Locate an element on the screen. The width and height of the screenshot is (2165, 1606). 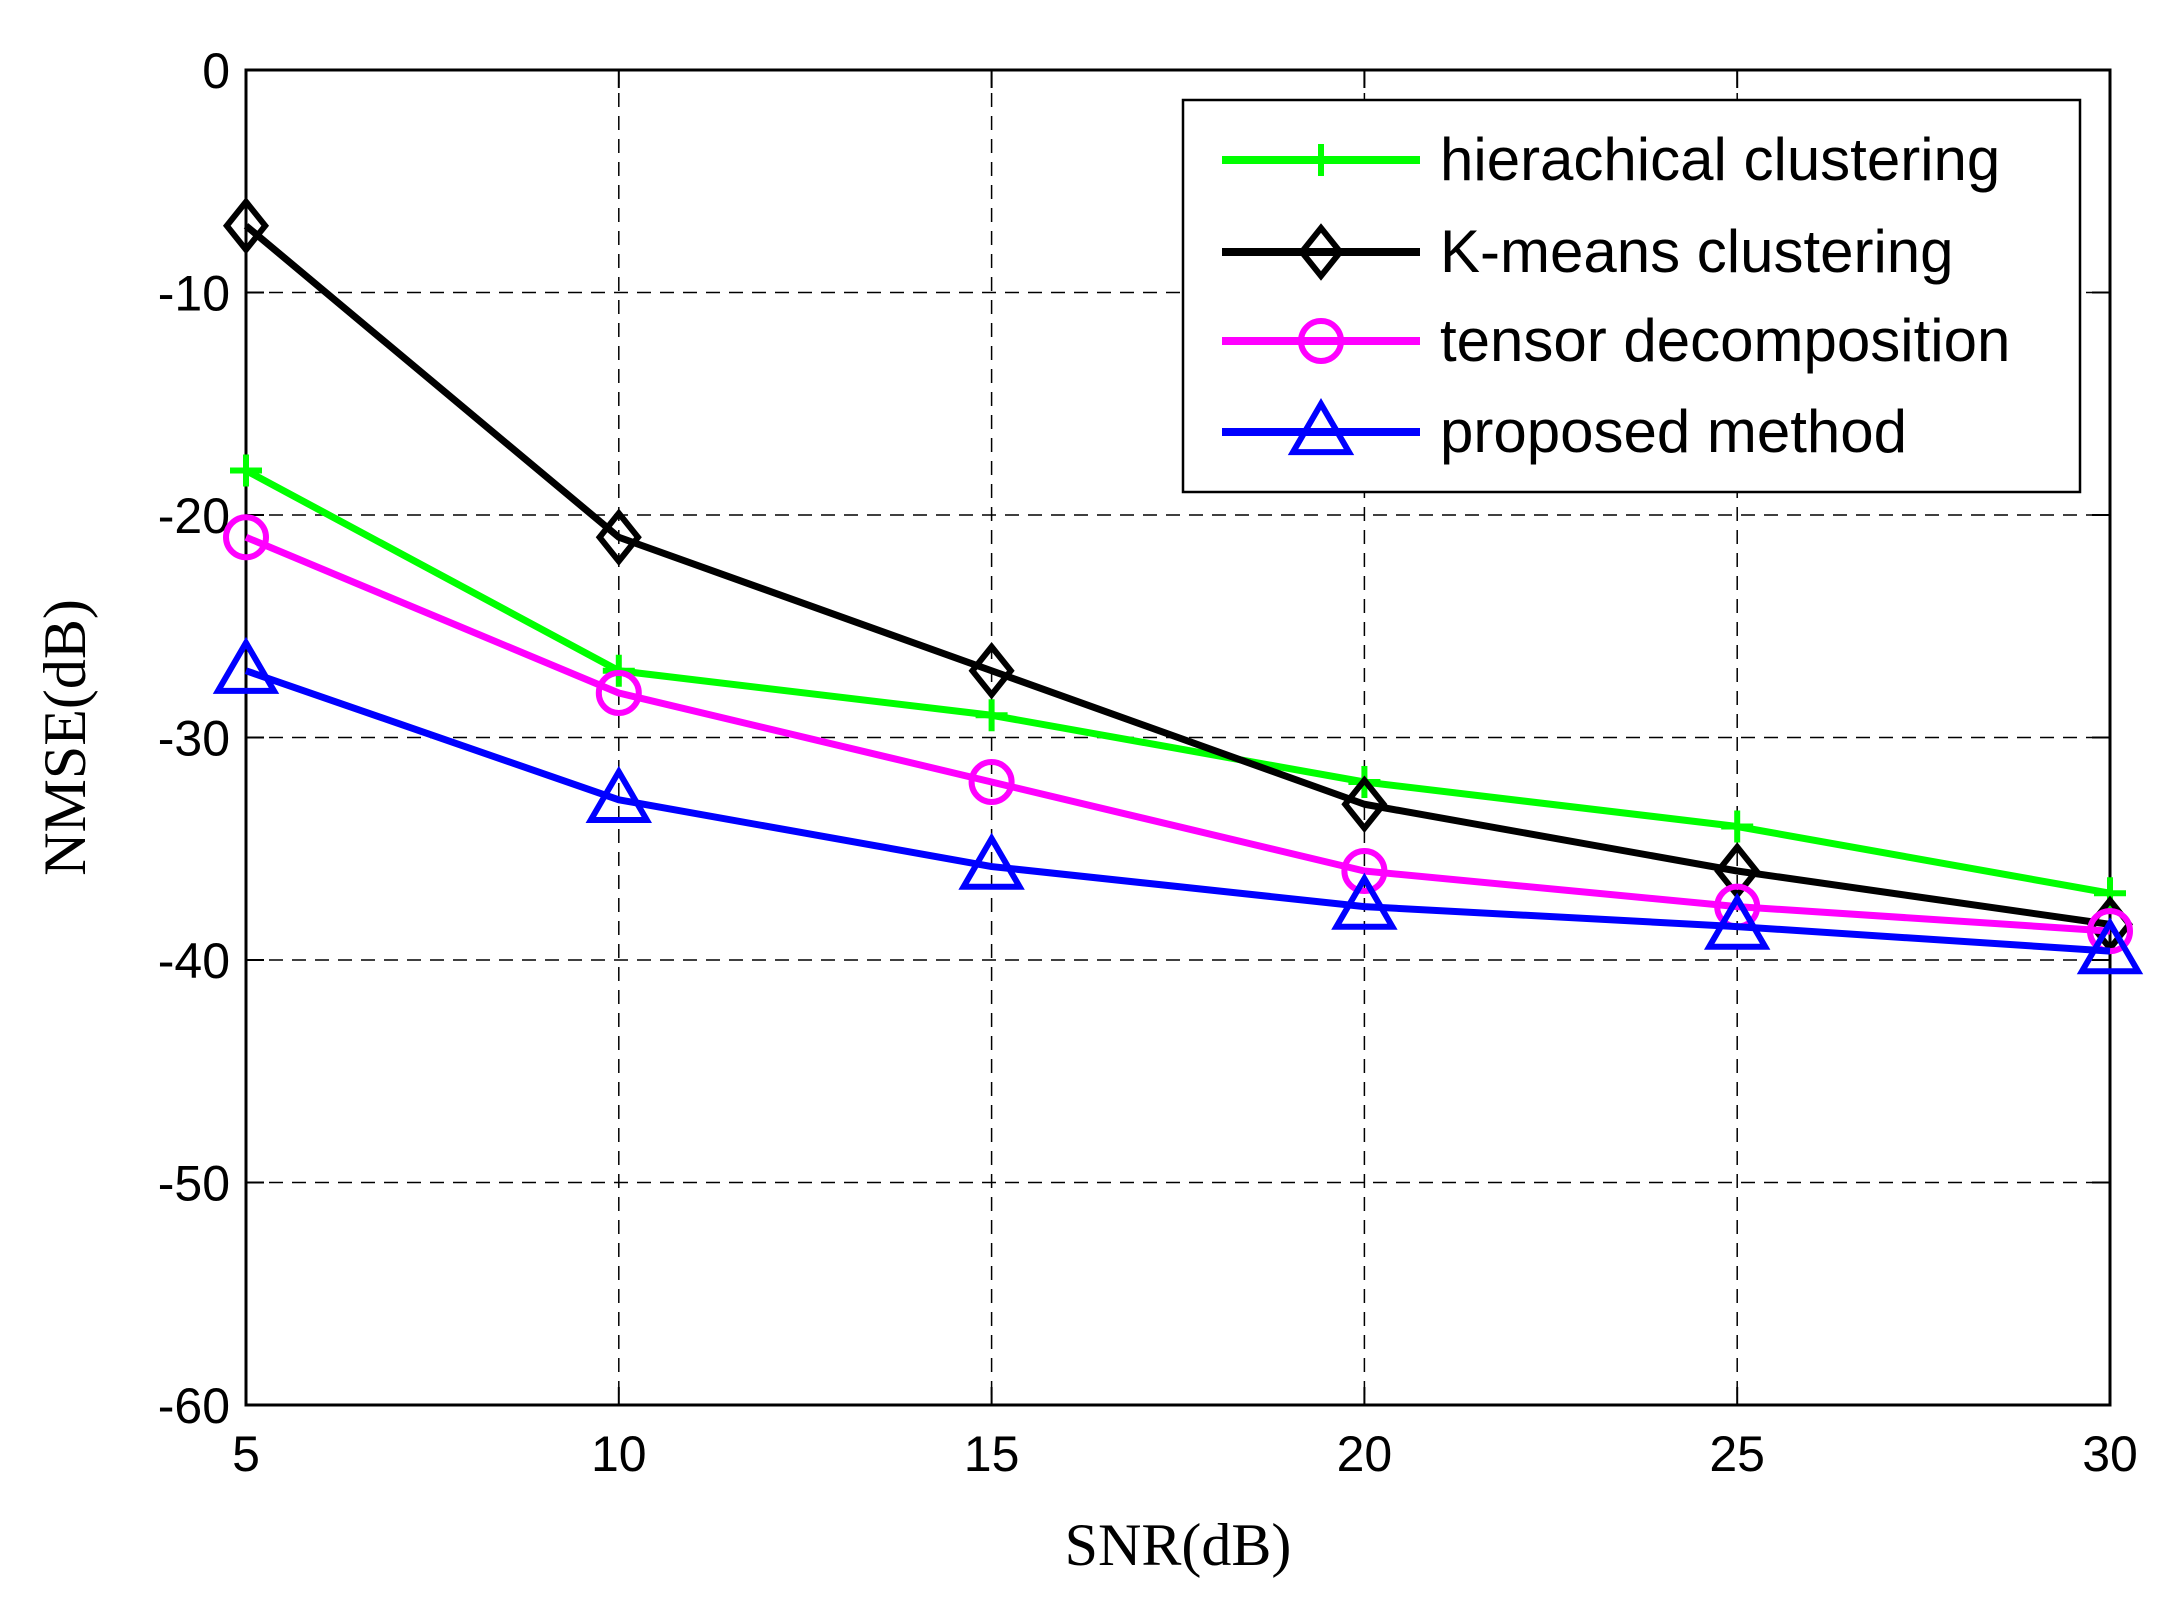
x-tick-label: 15 is located at coordinates (992, 1454).